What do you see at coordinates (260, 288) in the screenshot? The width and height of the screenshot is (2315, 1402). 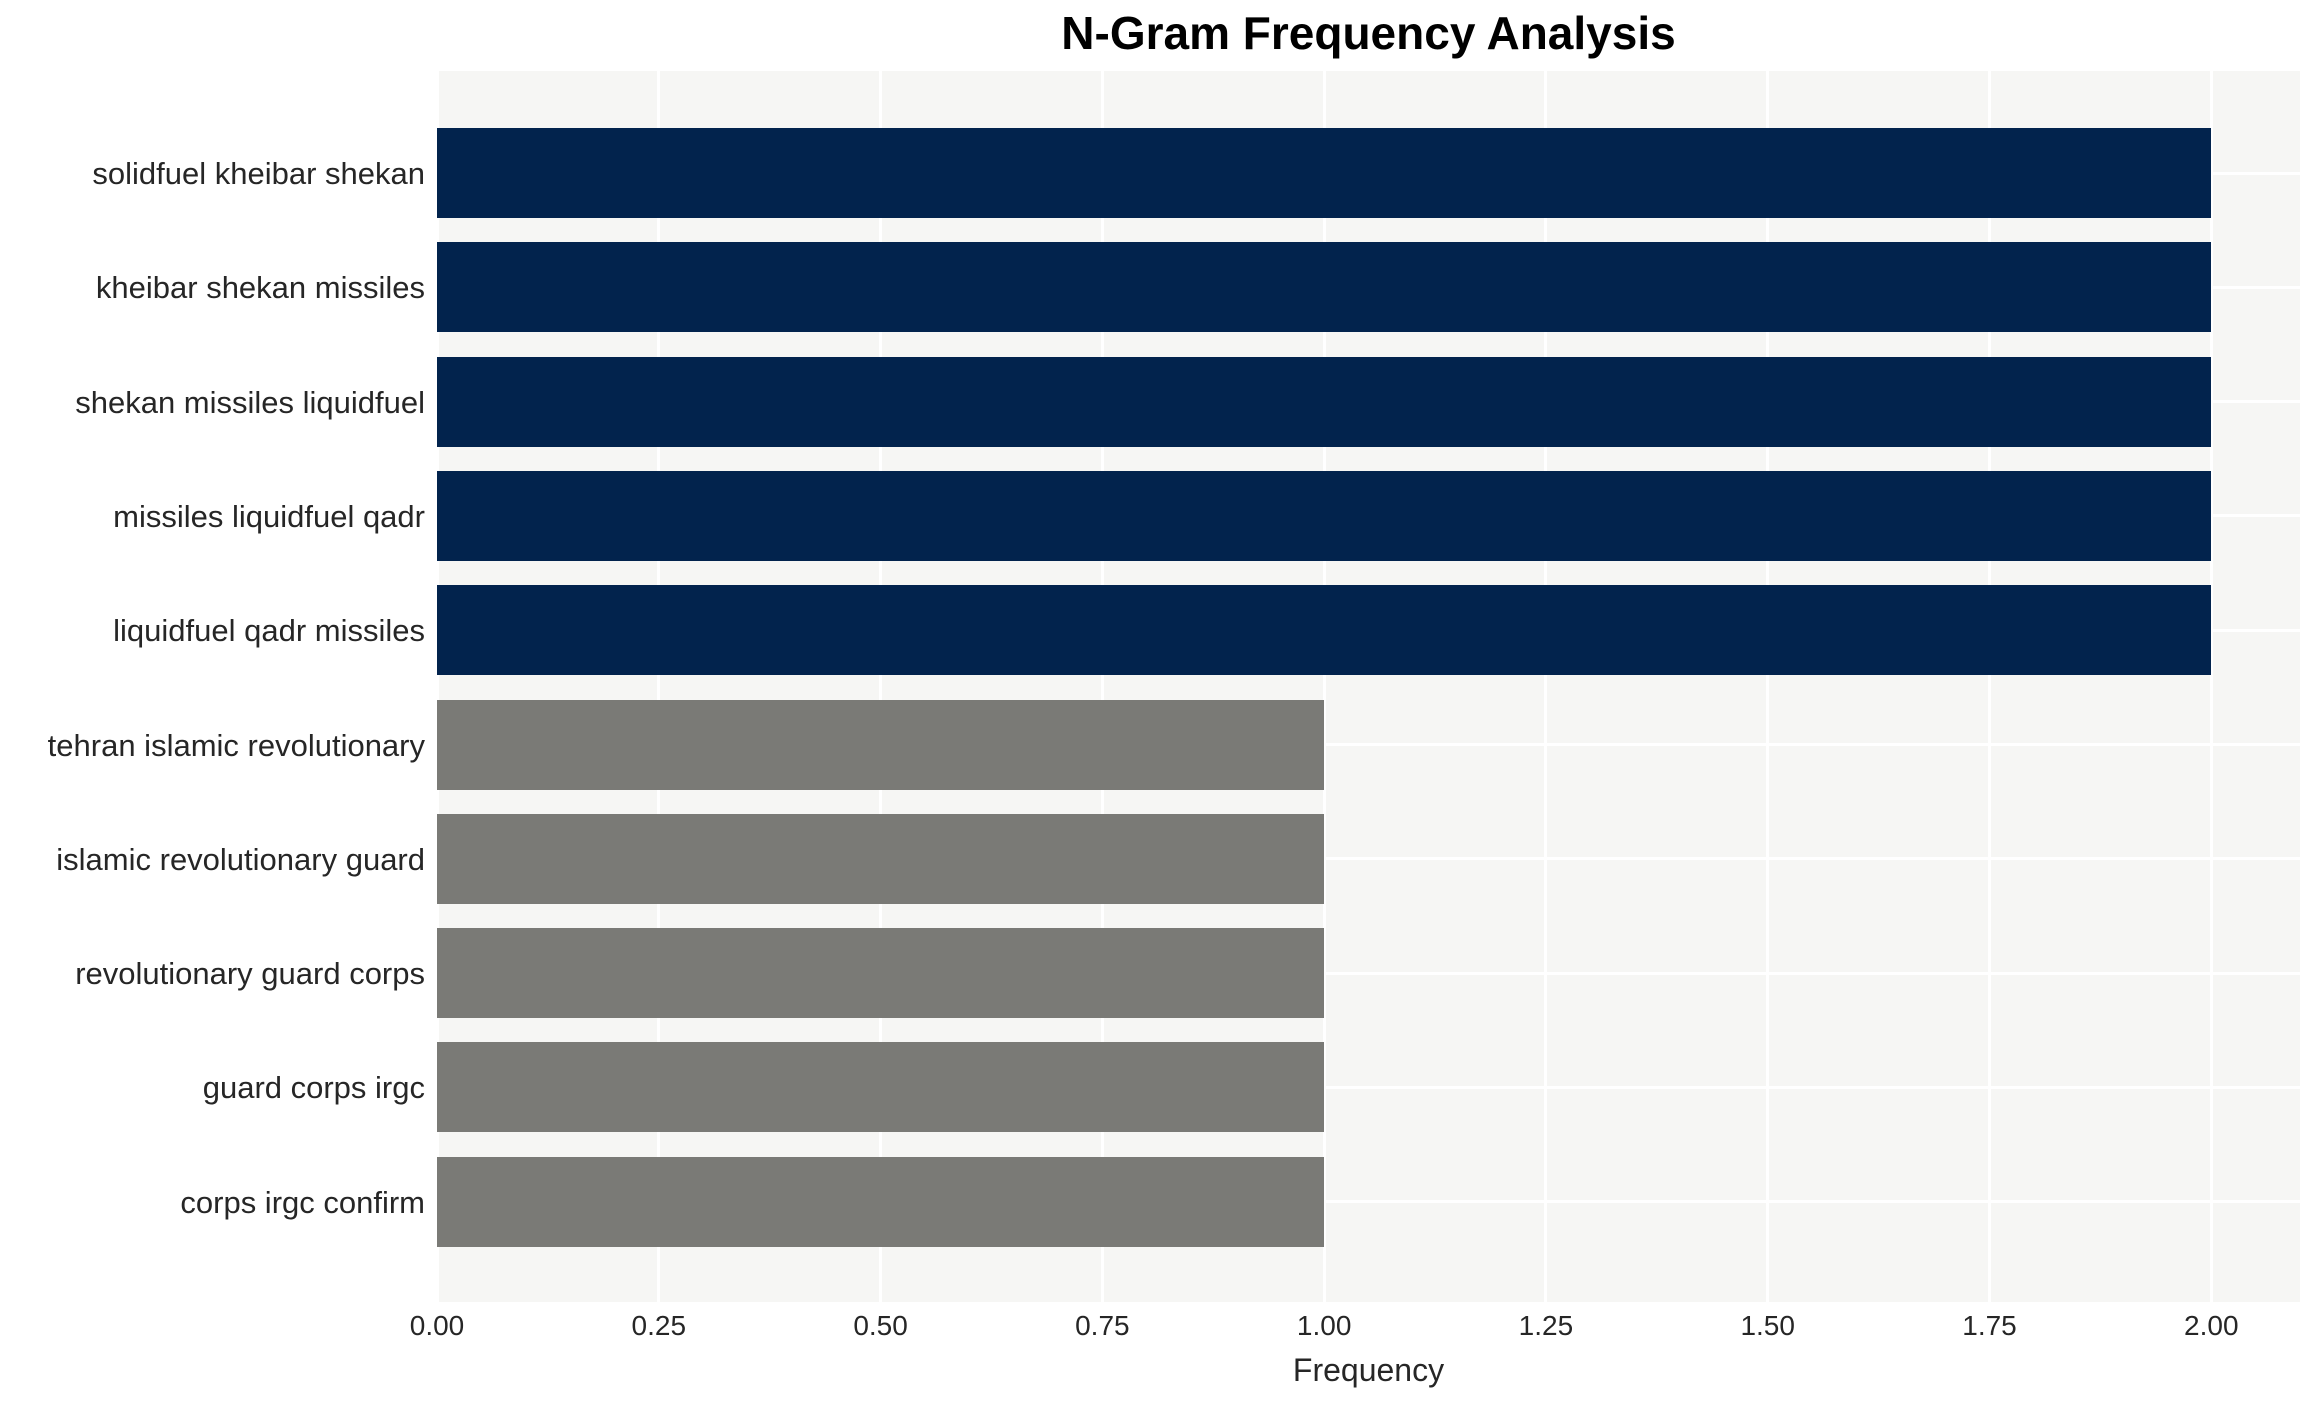 I see `category-label: kheibar shekan missiles` at bounding box center [260, 288].